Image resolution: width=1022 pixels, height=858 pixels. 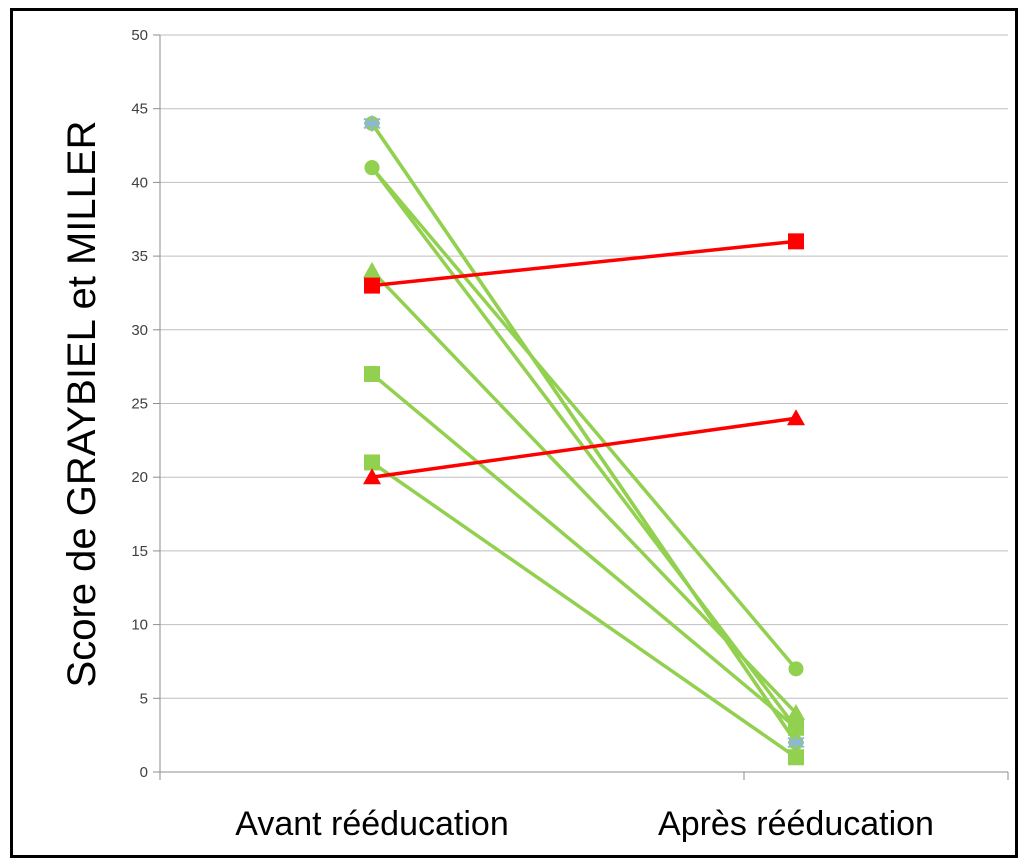 I want to click on y-tick-label: 35, so click(x=139, y=256).